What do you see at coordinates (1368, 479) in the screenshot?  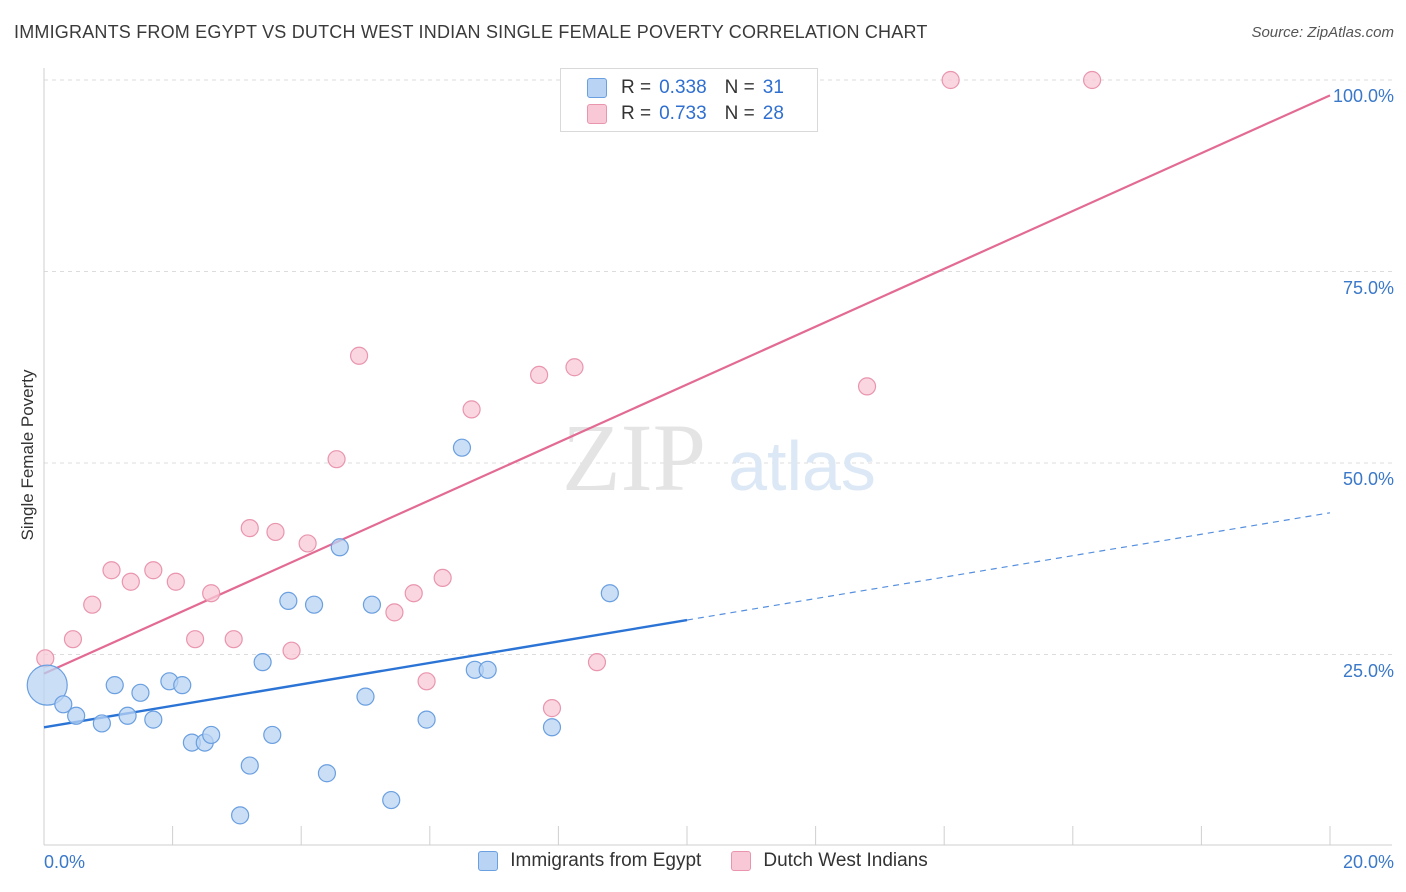 I see `y-tick-label: 50.0%` at bounding box center [1368, 479].